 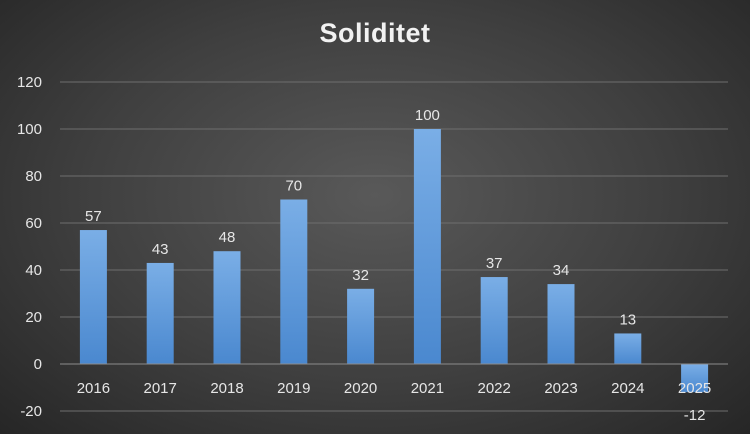 What do you see at coordinates (29, 82) in the screenshot?
I see `y-tick-label: 120` at bounding box center [29, 82].